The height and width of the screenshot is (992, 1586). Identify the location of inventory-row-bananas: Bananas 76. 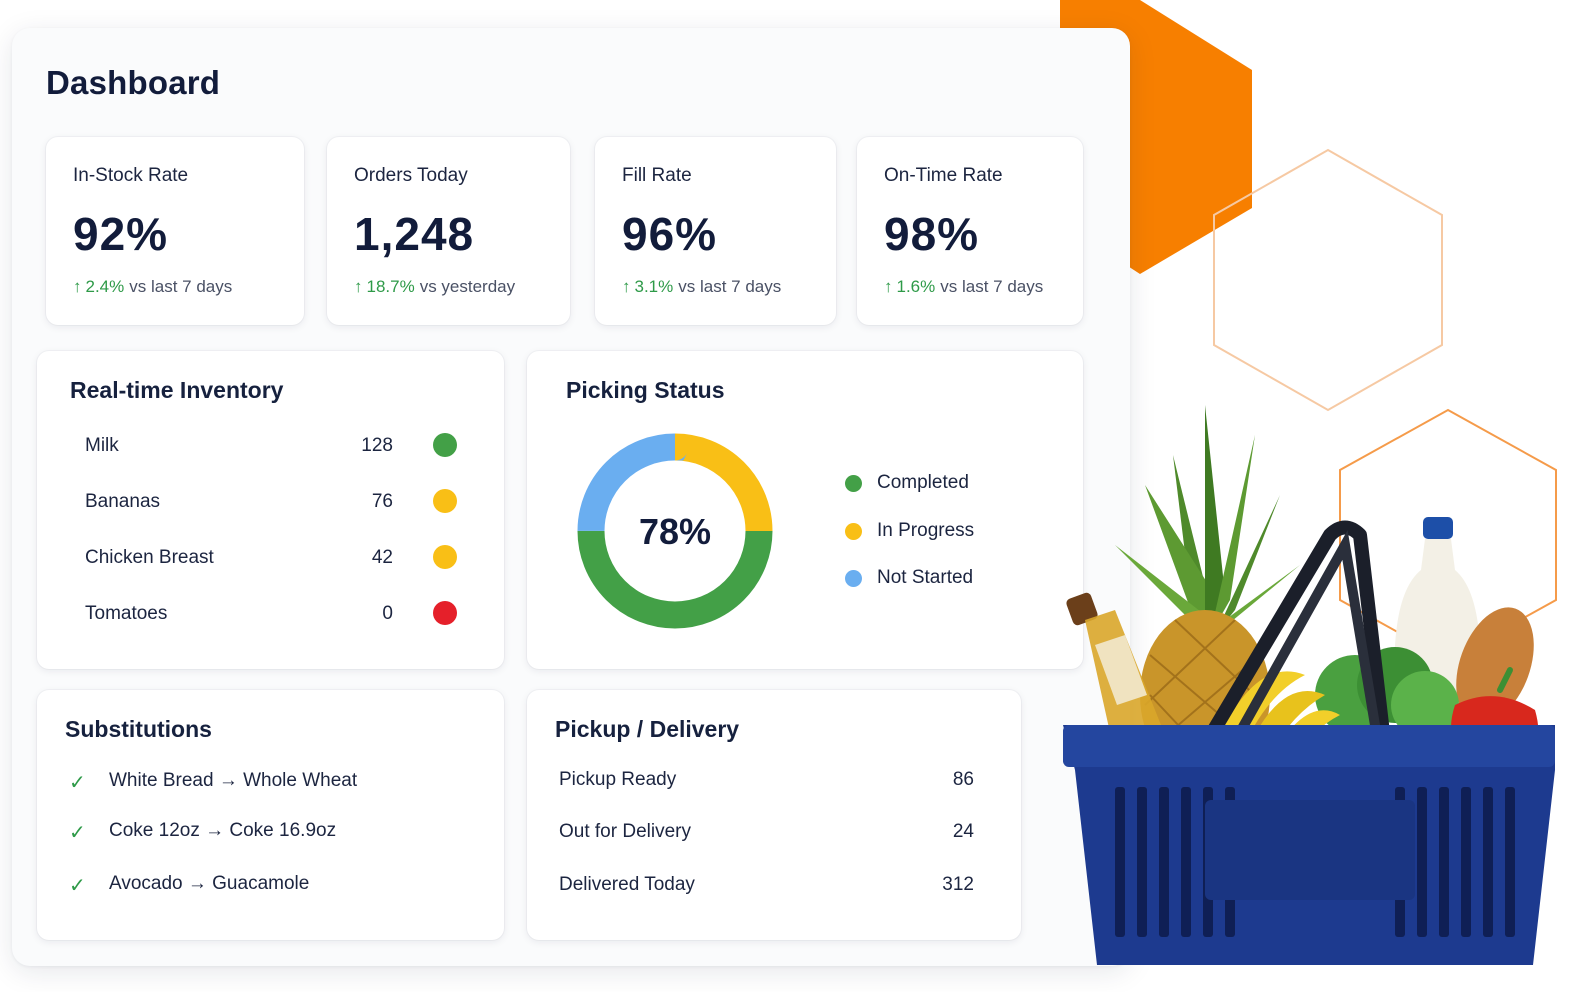
(271, 502).